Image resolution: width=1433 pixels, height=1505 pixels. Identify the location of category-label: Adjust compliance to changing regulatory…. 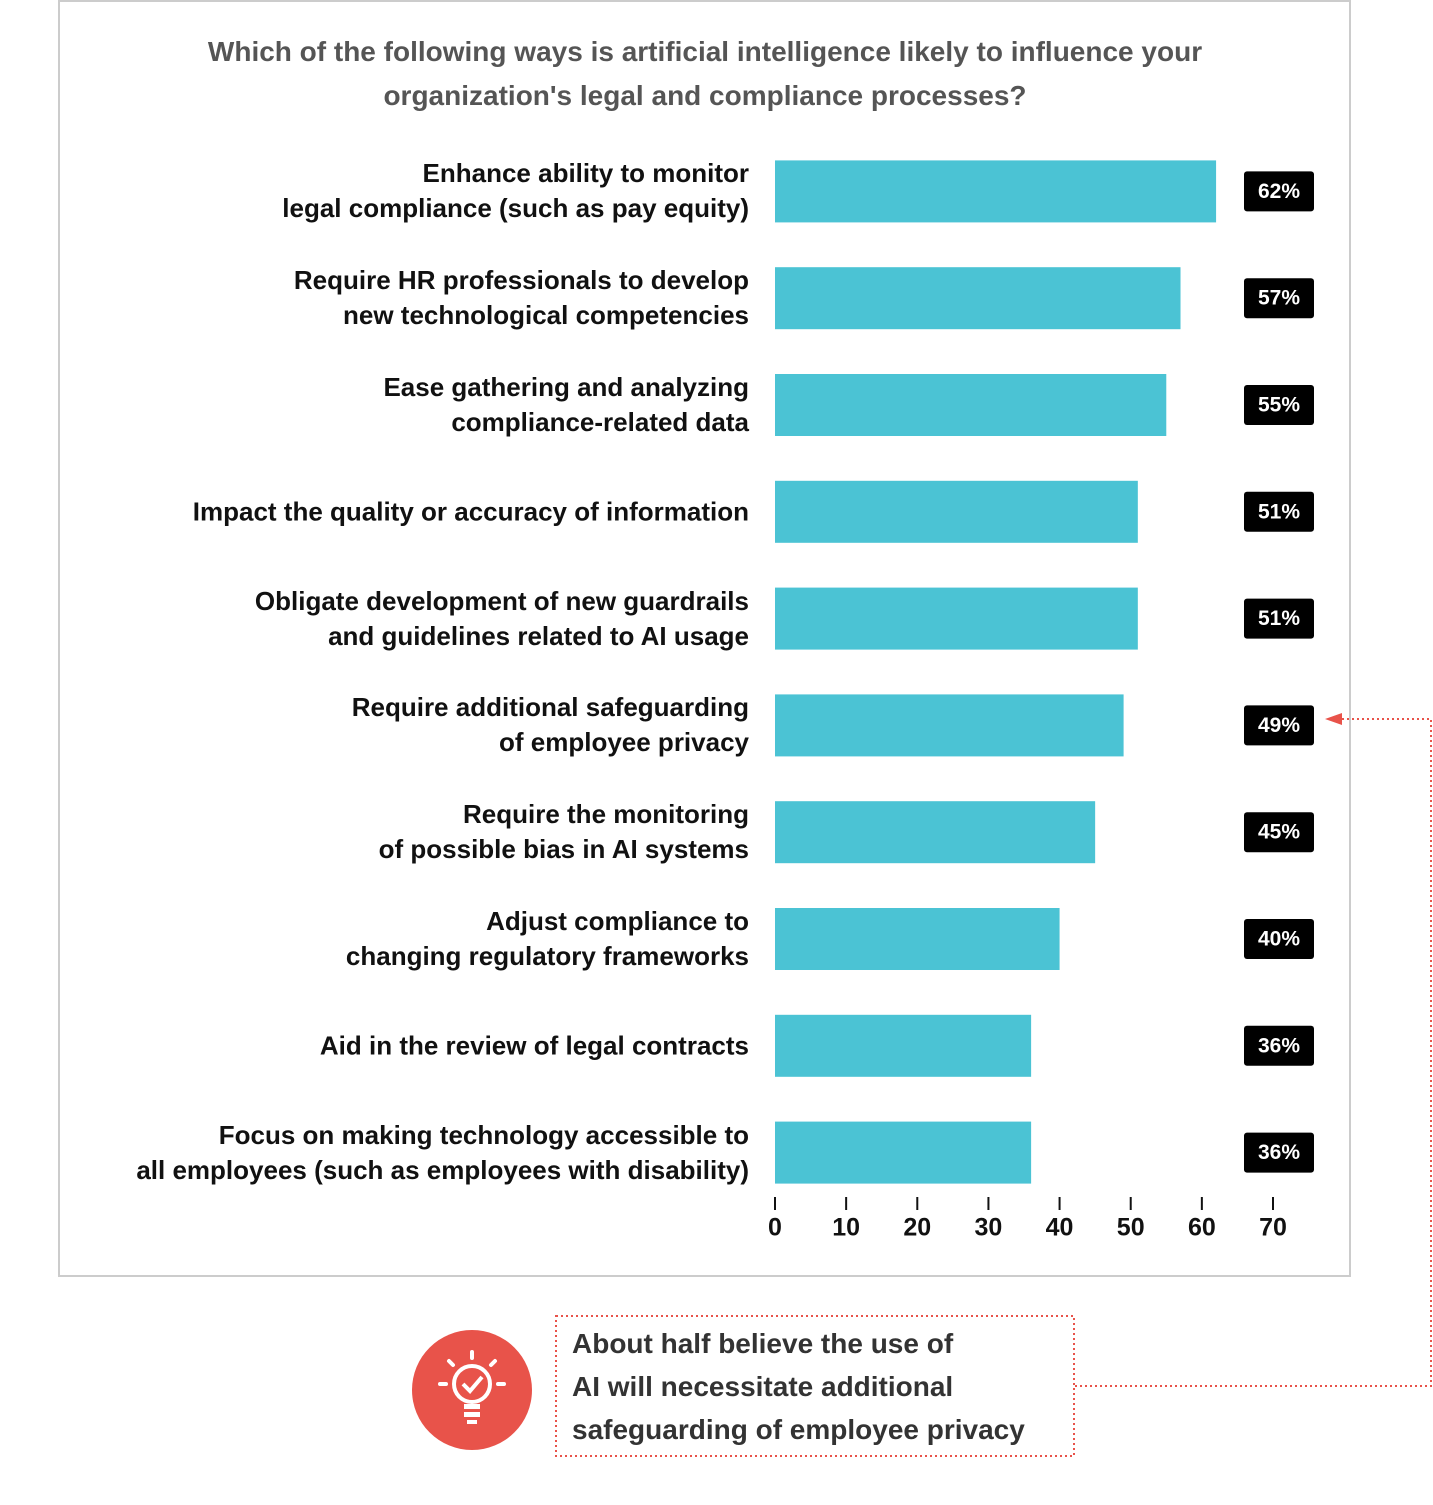
(547, 938).